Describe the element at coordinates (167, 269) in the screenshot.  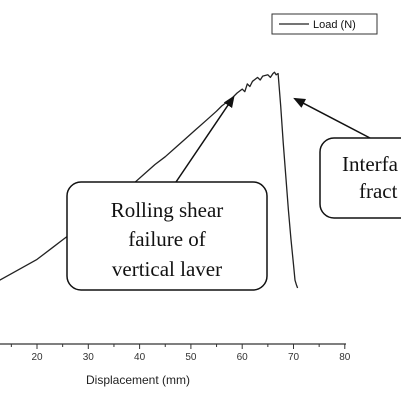
I see `callout-line-3: vertical laver` at that location.